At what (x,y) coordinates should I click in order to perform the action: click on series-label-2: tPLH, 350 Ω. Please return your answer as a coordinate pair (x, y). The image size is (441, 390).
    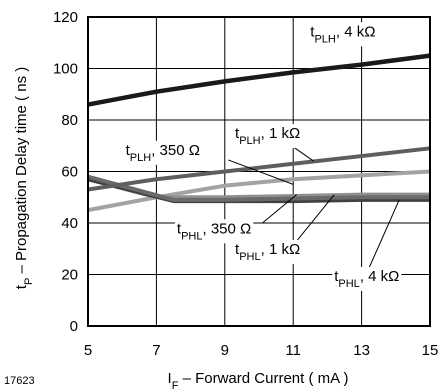
    Looking at the image, I should click on (163, 153).